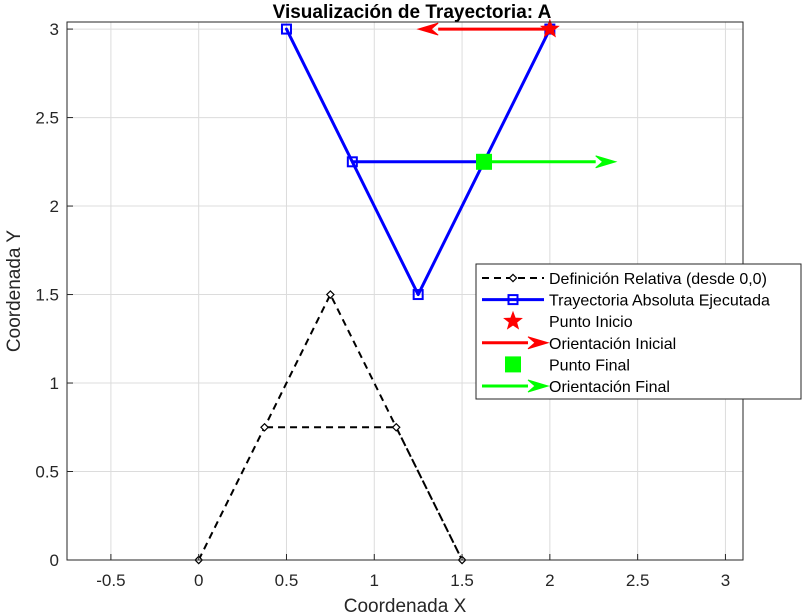 The width and height of the screenshot is (805, 616). What do you see at coordinates (110, 580) in the screenshot?
I see `x-tick-label: -0.5` at bounding box center [110, 580].